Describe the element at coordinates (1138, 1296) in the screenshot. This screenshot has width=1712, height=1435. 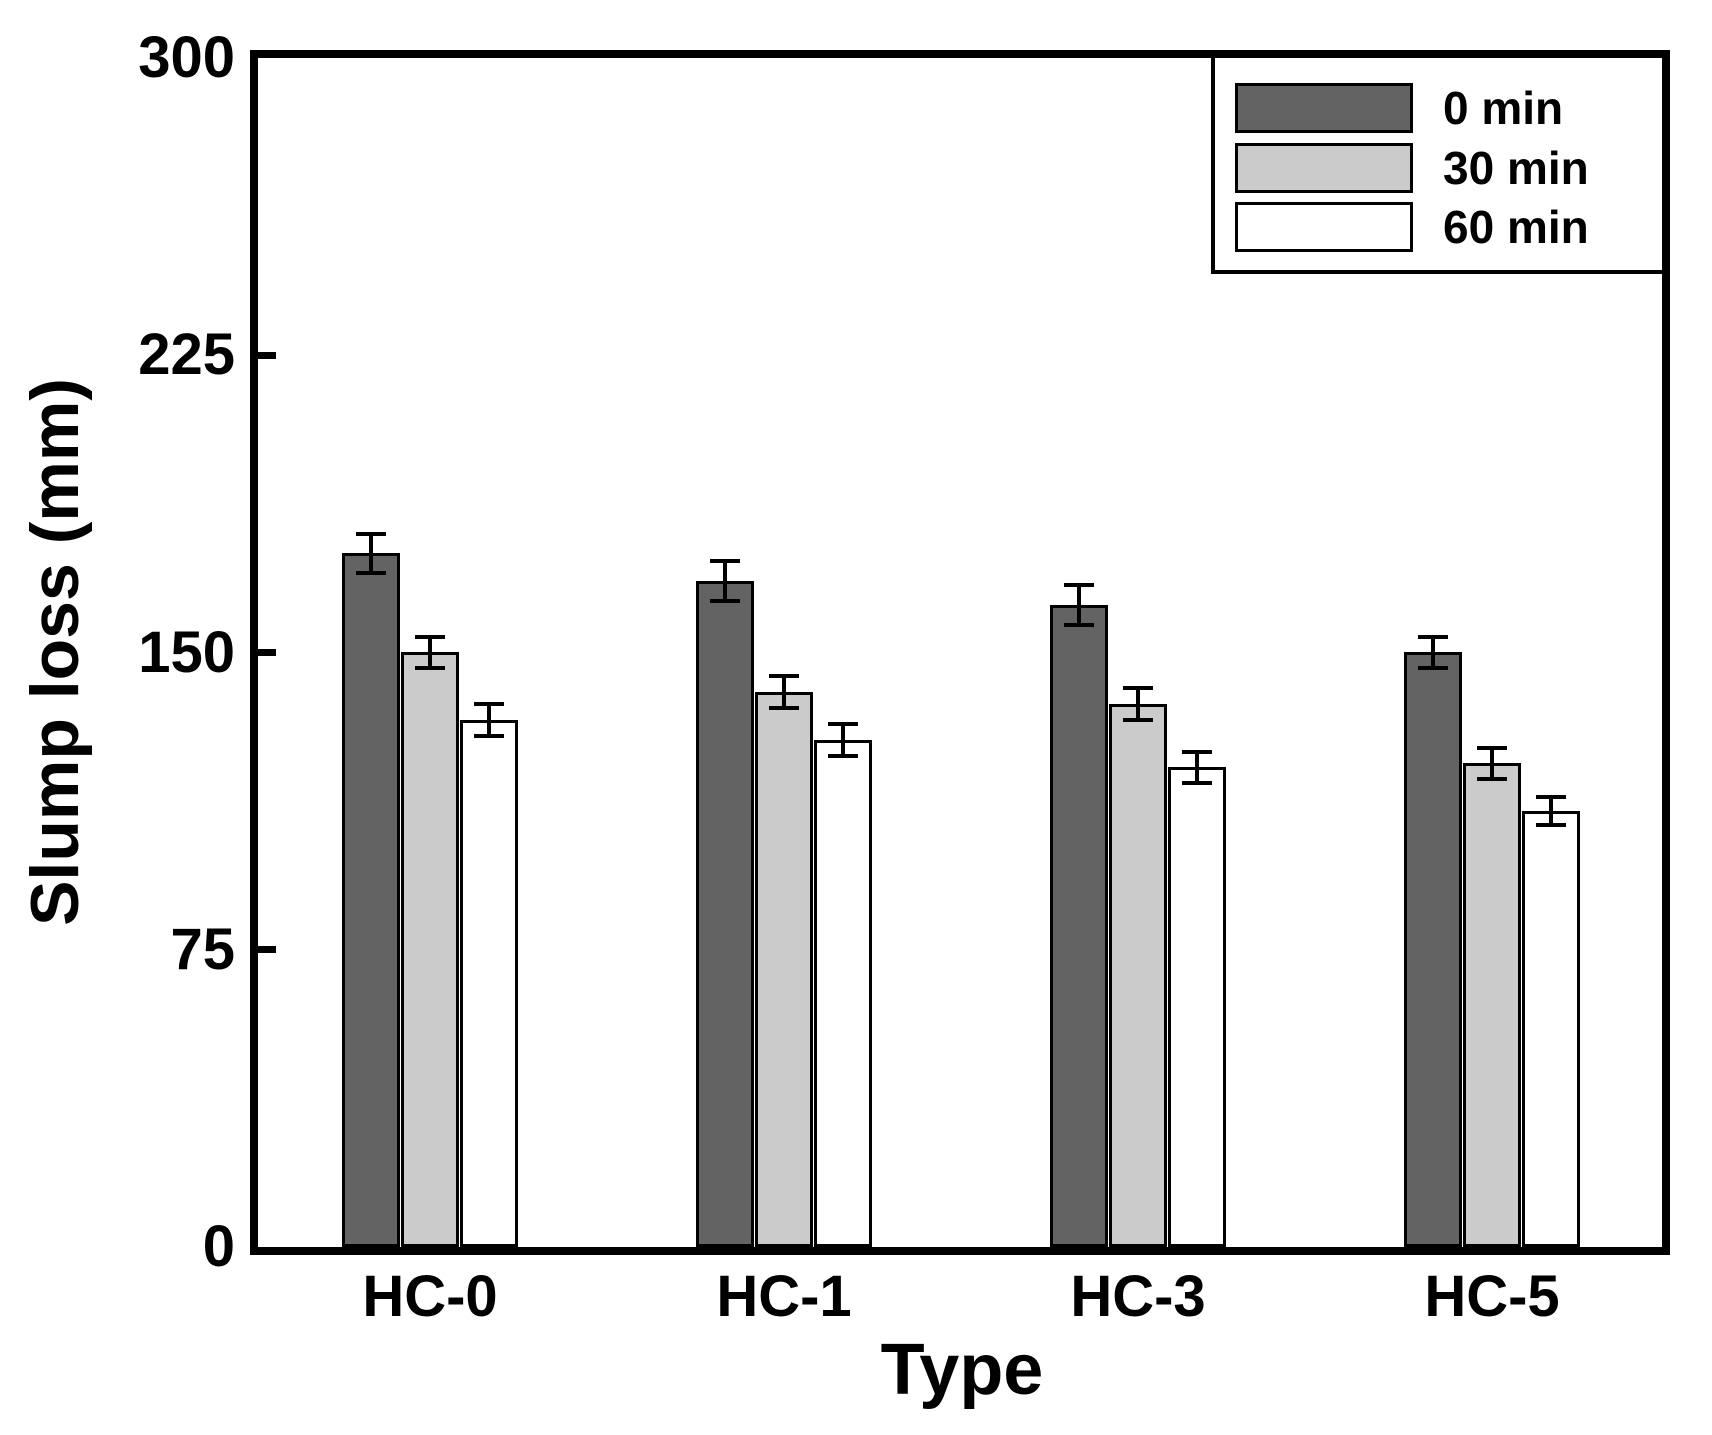
I see `x-tick-label-HC-3: HC-3` at that location.